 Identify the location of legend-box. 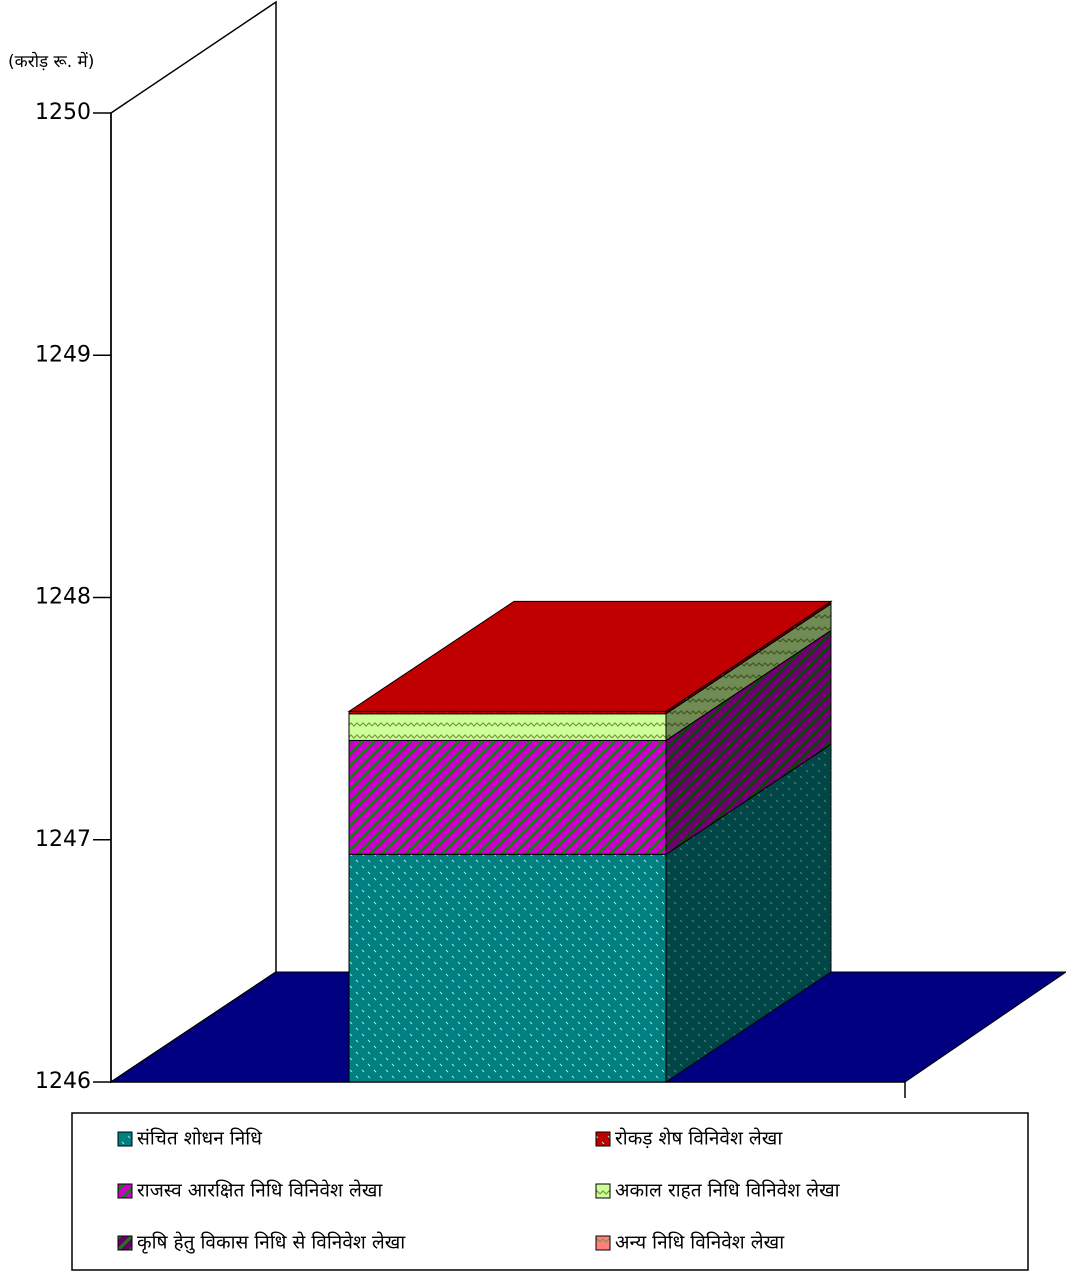
(550, 1191).